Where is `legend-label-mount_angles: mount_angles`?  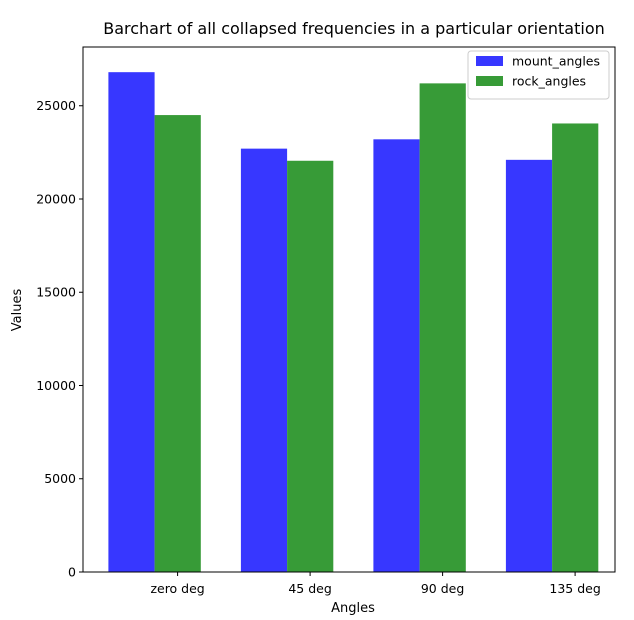 legend-label-mount_angles: mount_angles is located at coordinates (556, 61).